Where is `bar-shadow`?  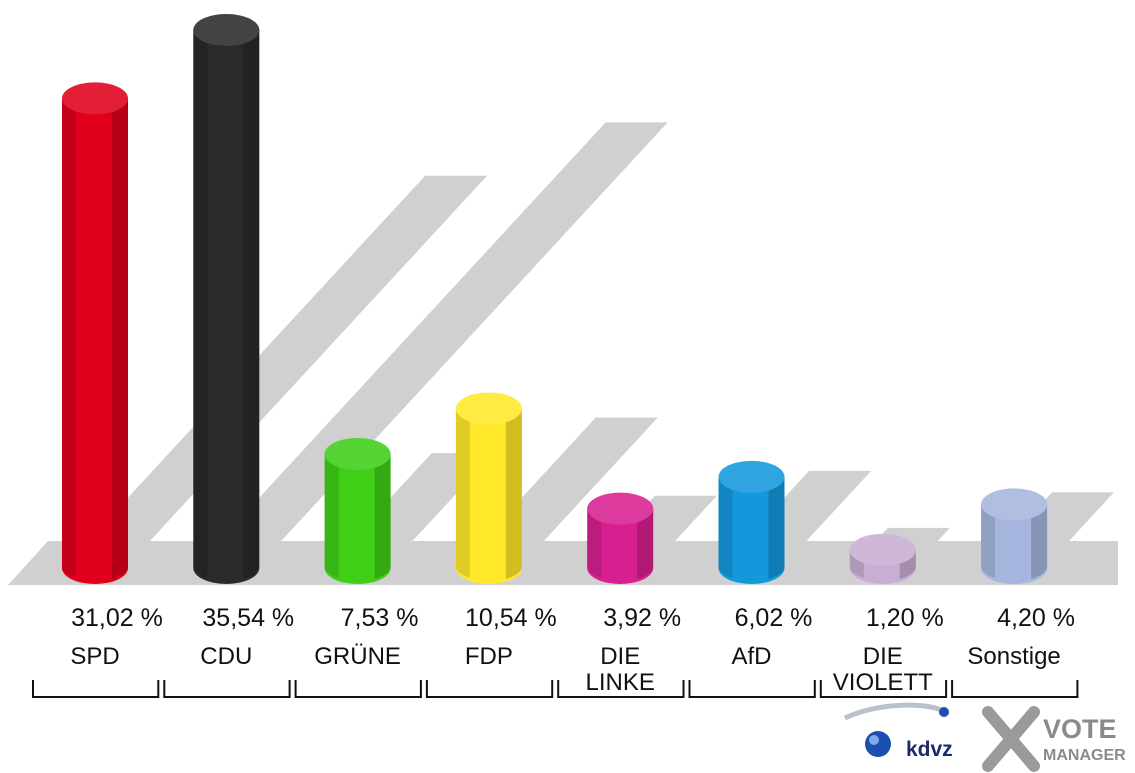 bar-shadow is located at coordinates (569, 479).